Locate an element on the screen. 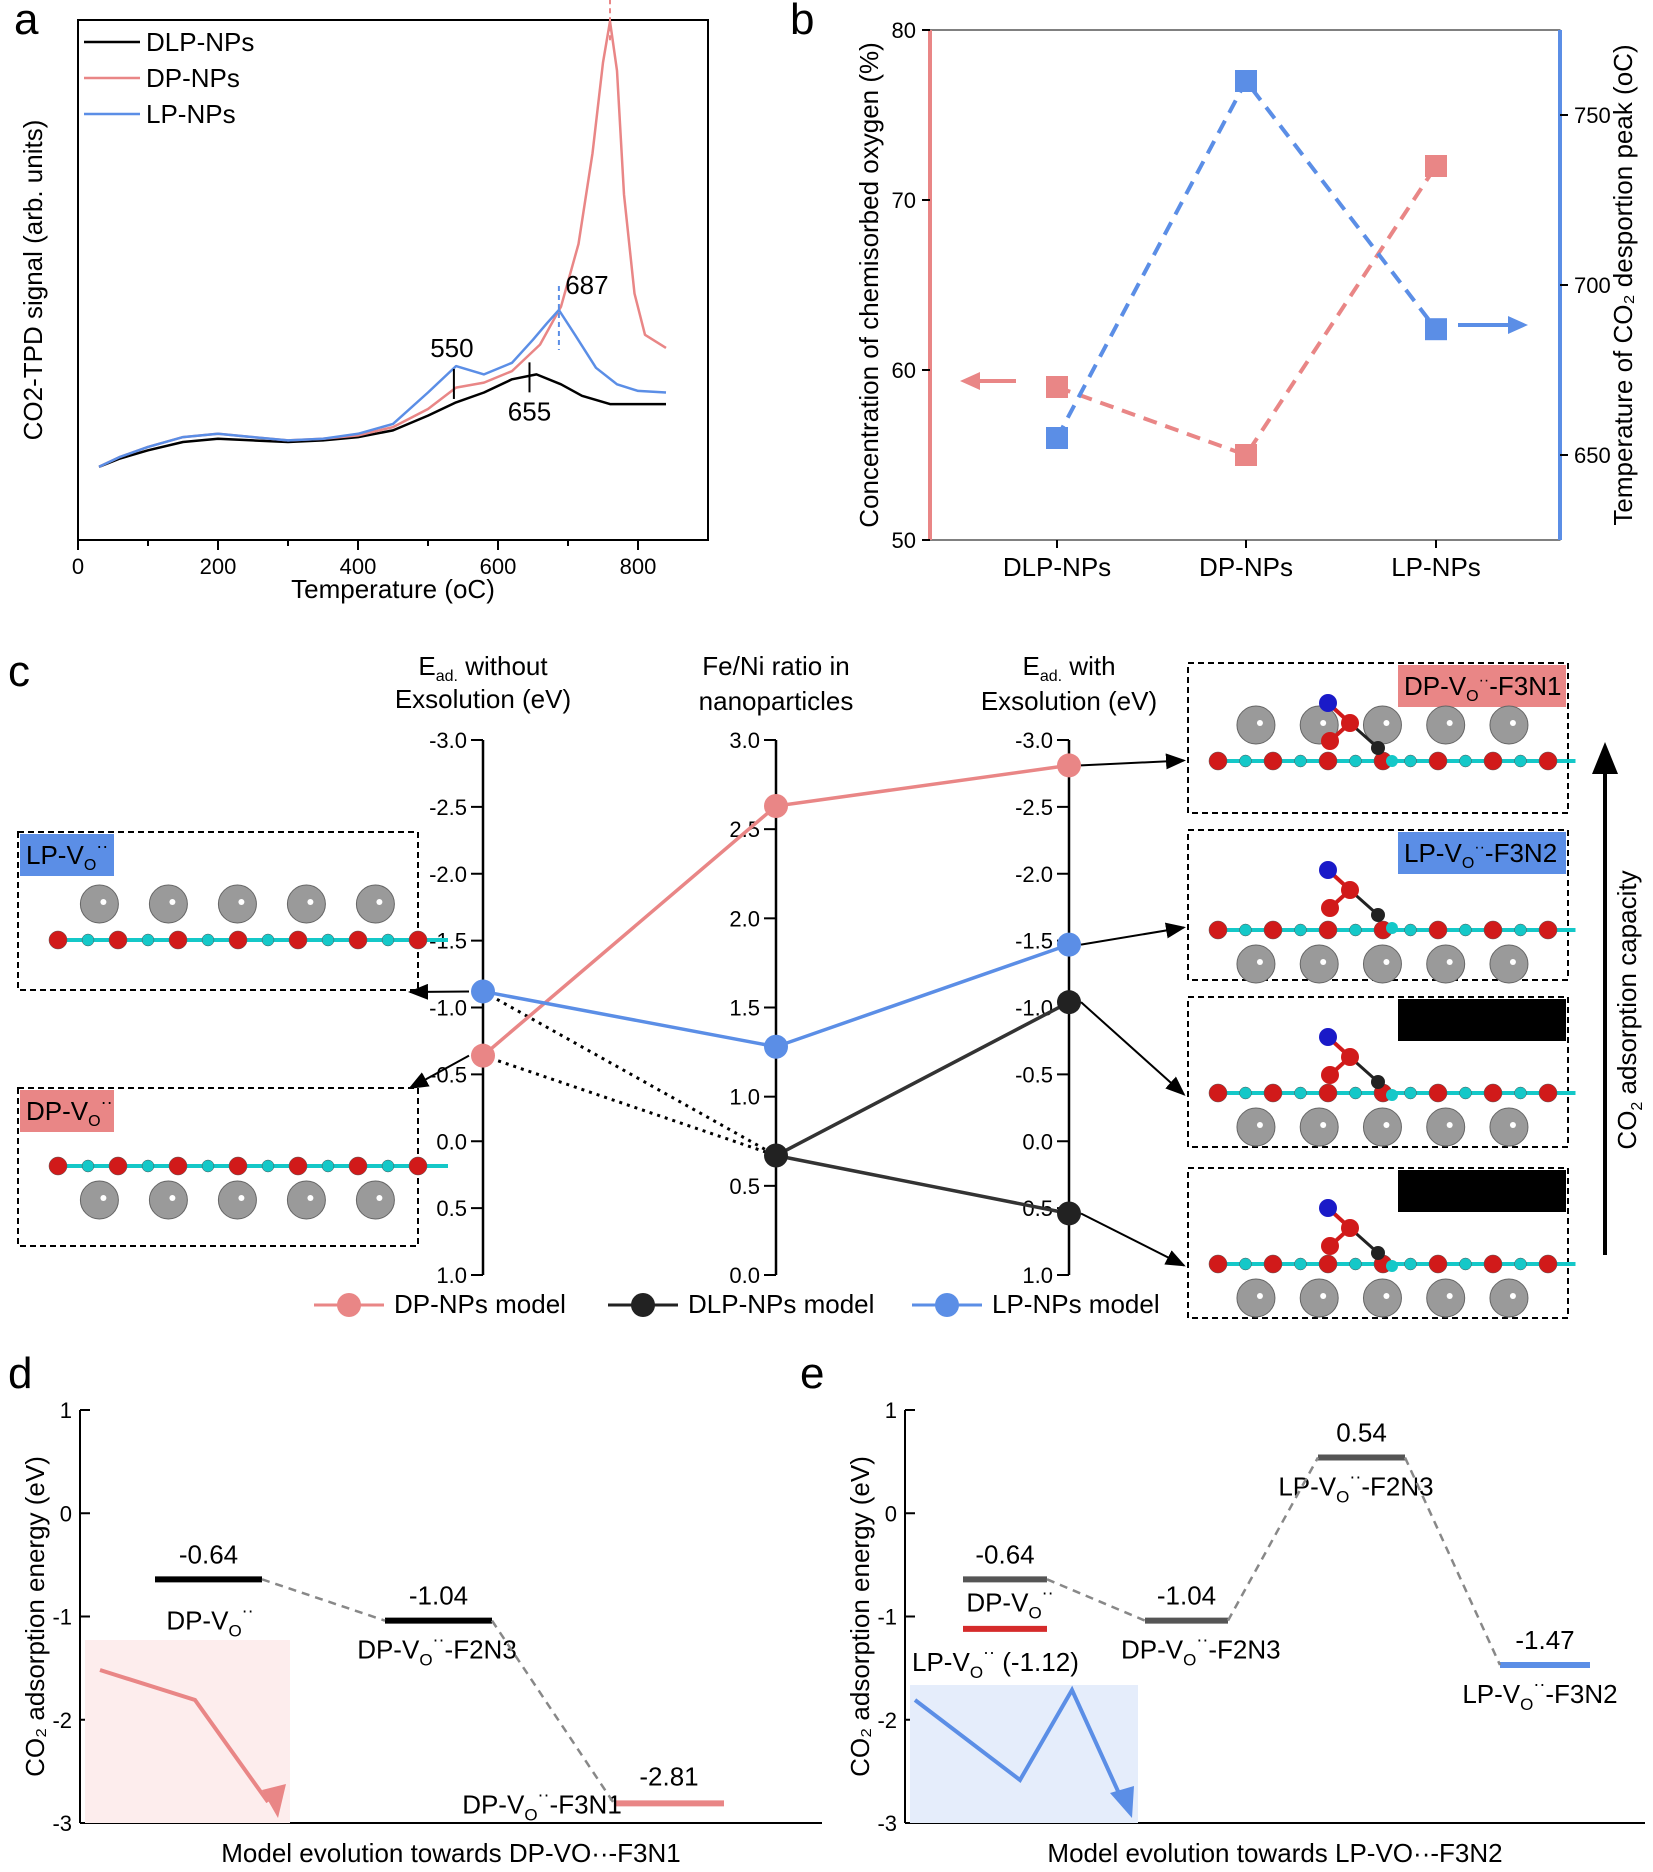  y-axis-label: CO₂ adsorption energy (eV) is located at coordinates (35, 1616).